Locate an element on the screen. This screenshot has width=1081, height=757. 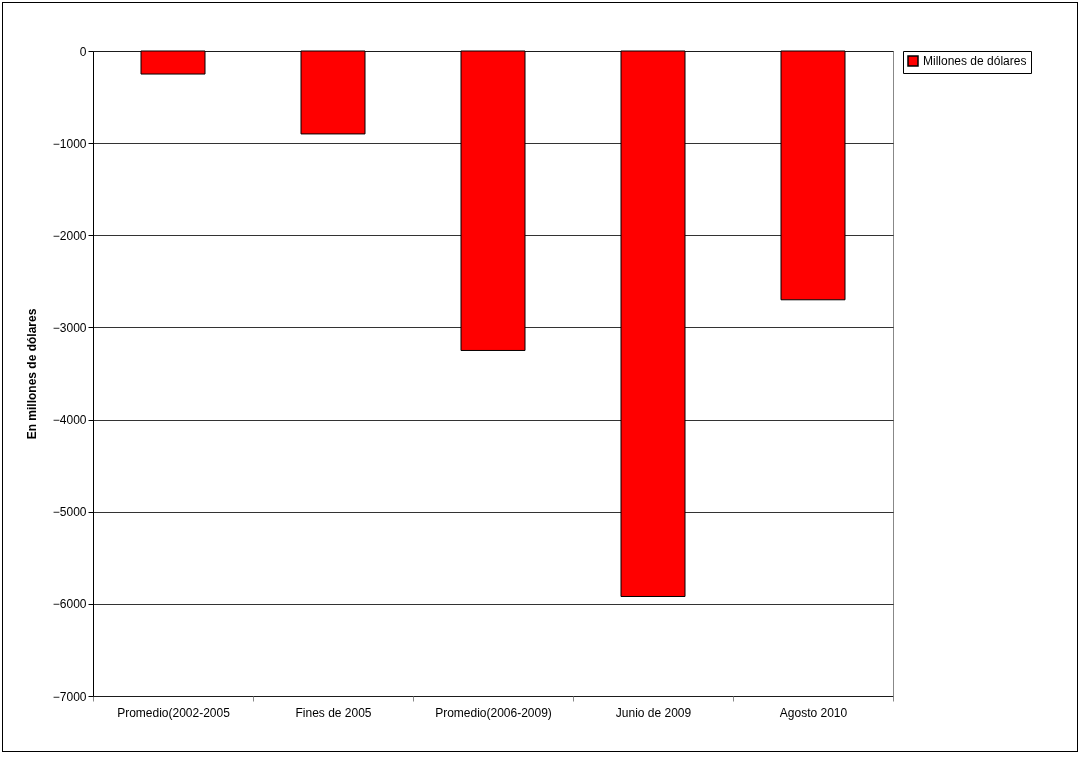
x-tick-label: Junio de 2009 is located at coordinates (653, 712).